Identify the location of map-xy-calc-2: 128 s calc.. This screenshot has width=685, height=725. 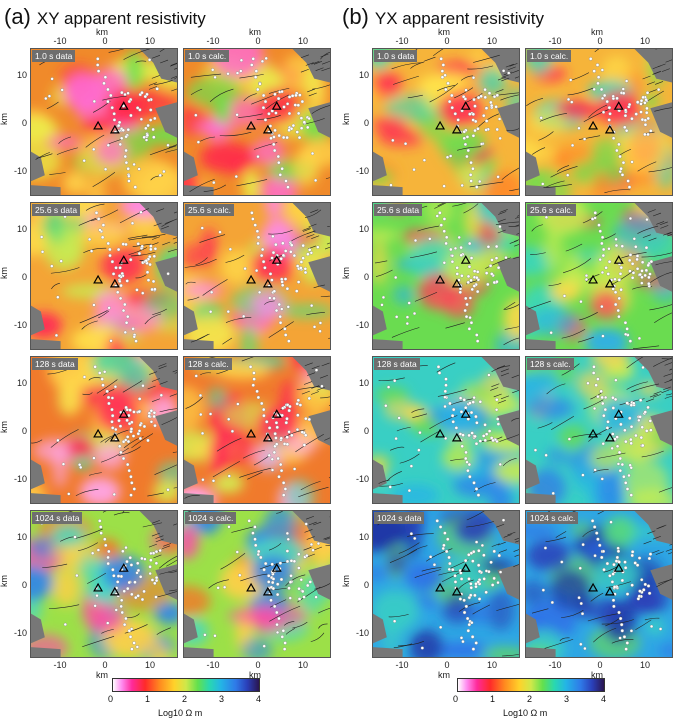
(257, 430).